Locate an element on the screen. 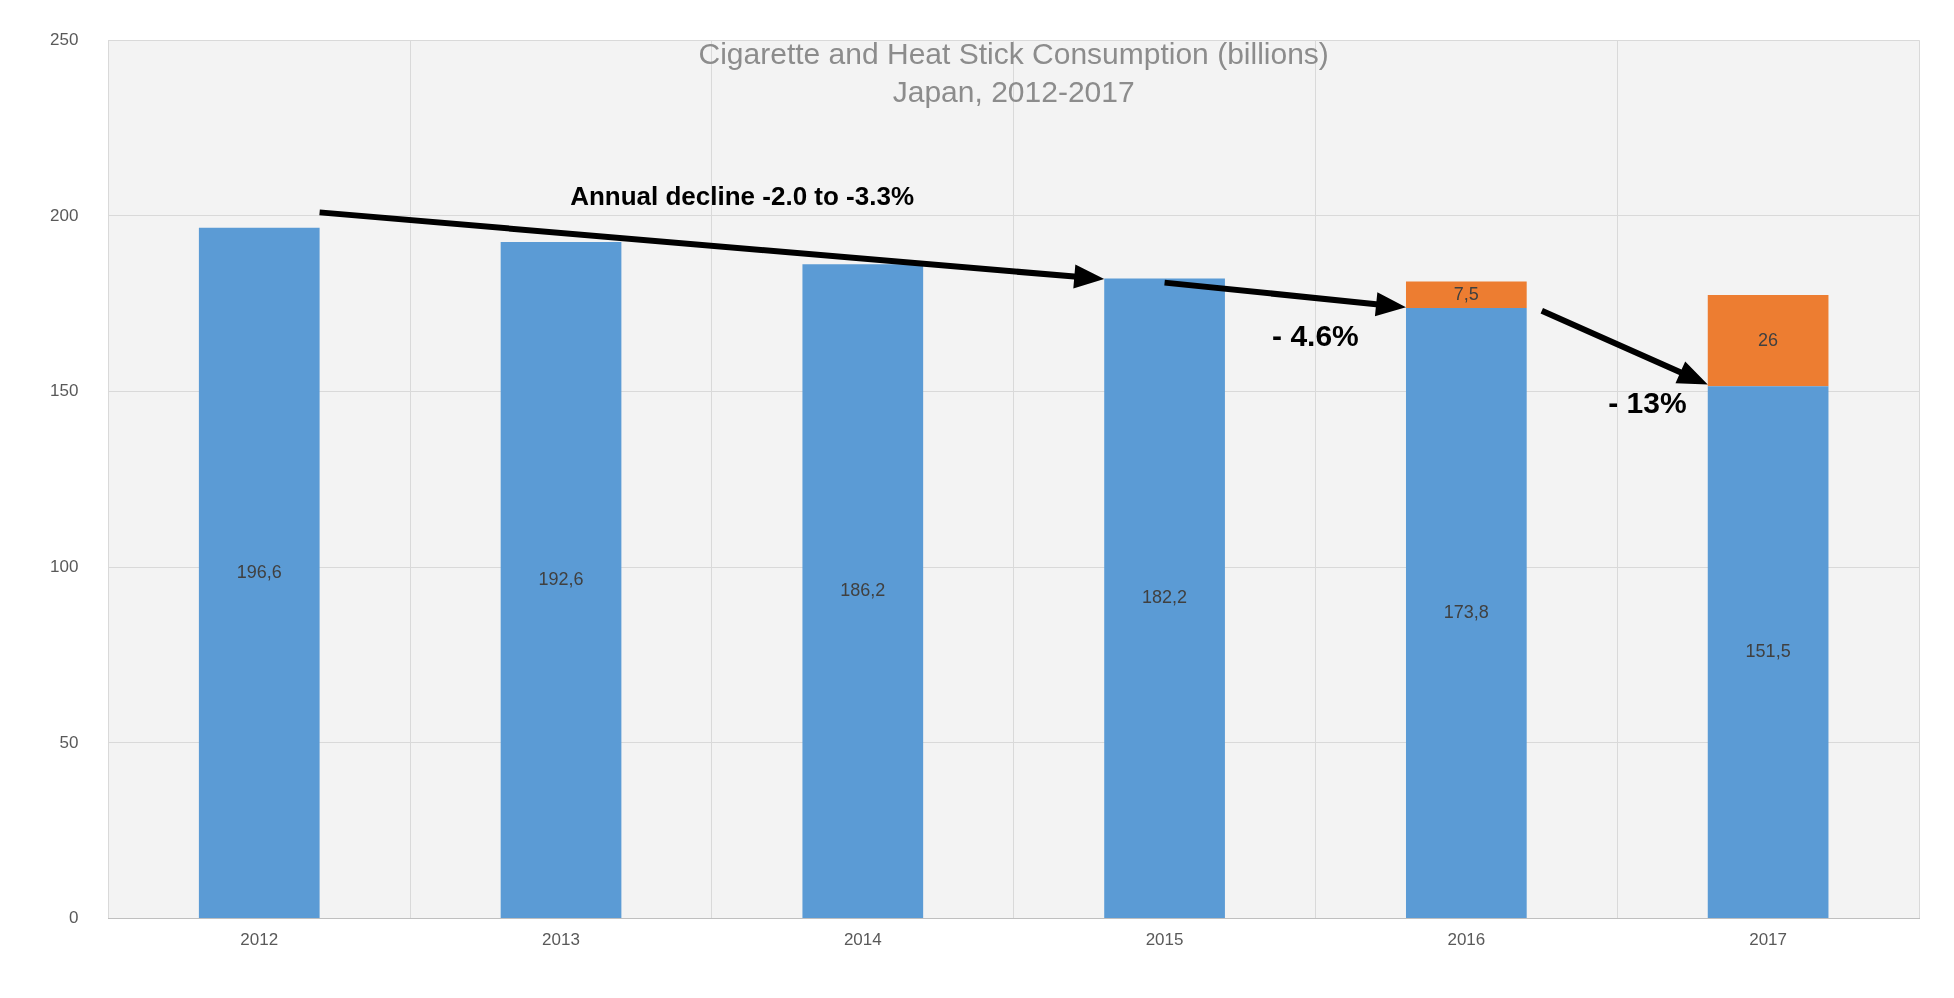 The width and height of the screenshot is (1954, 998). data-label: 7,5 is located at coordinates (1466, 293).